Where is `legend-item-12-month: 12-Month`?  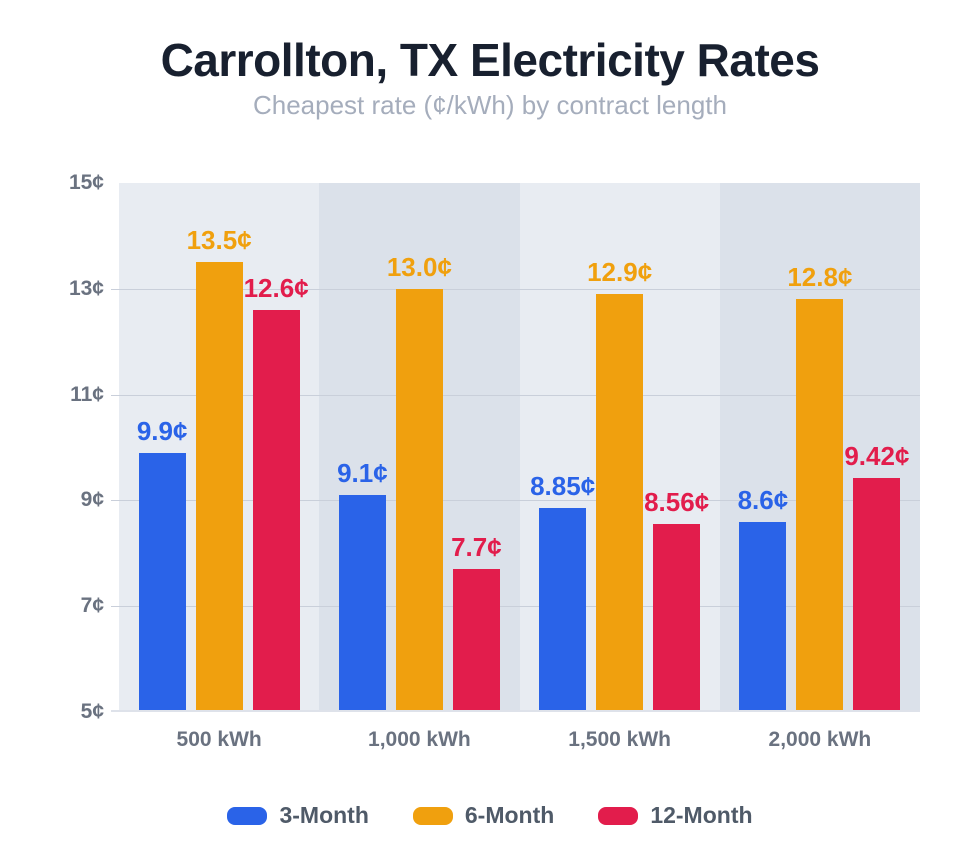 legend-item-12-month: 12-Month is located at coordinates (675, 815).